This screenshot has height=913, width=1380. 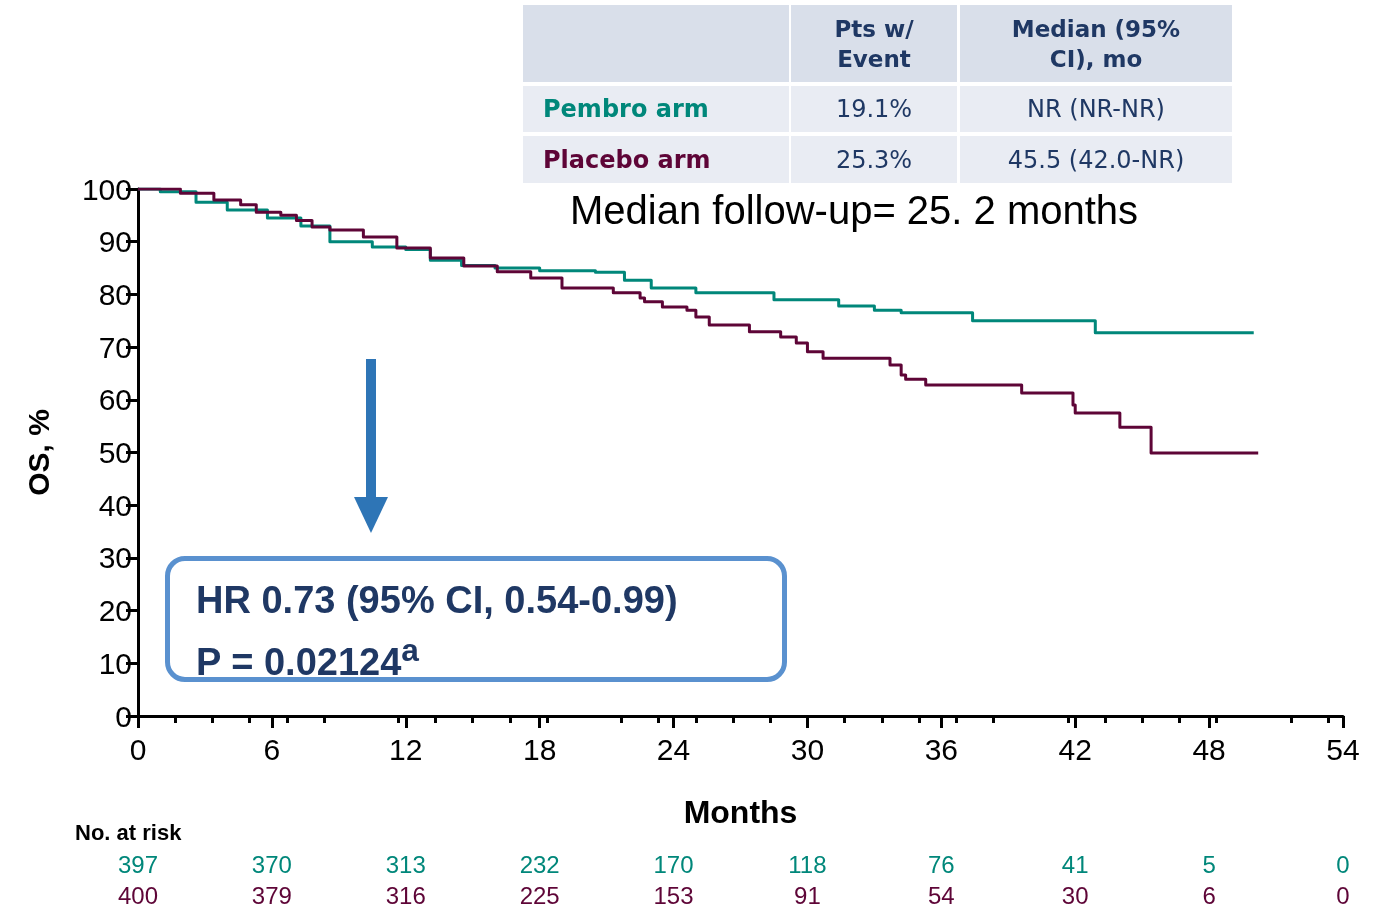 What do you see at coordinates (874, 43) in the screenshot?
I see `text: Pts w/ Event` at bounding box center [874, 43].